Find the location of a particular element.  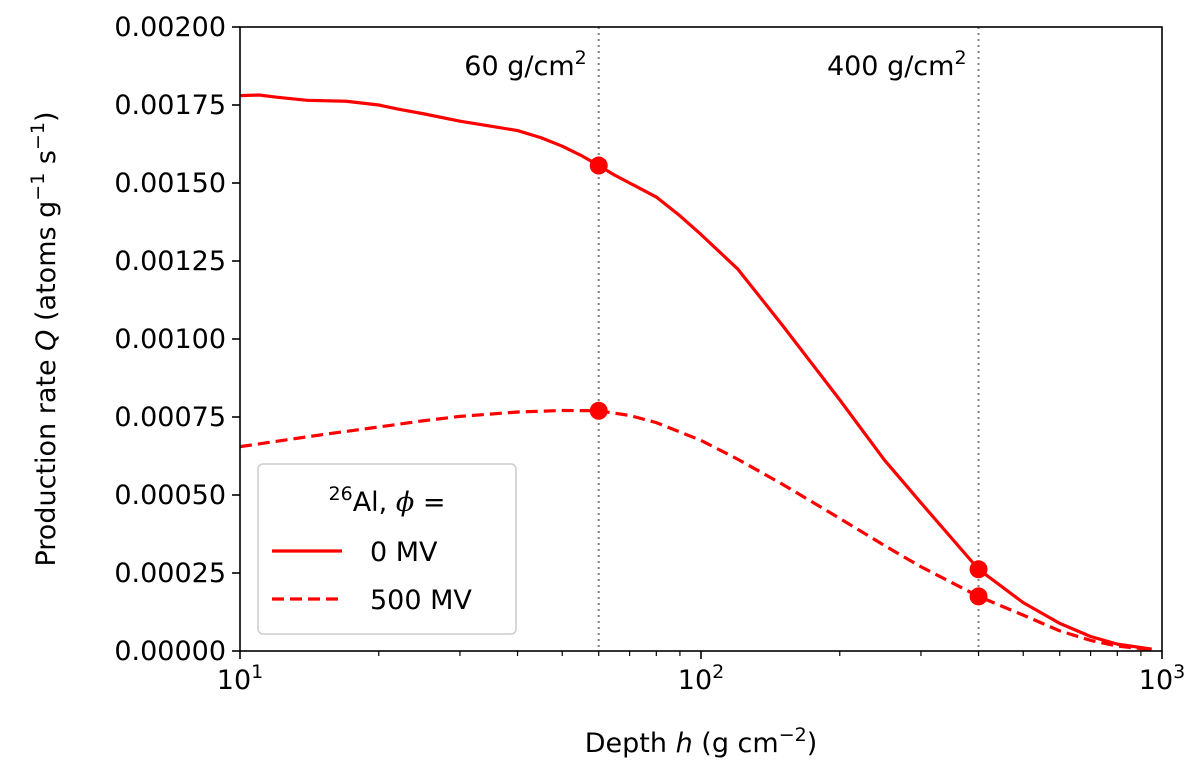

reference-label: 400 g/cm2 is located at coordinates (897, 64).